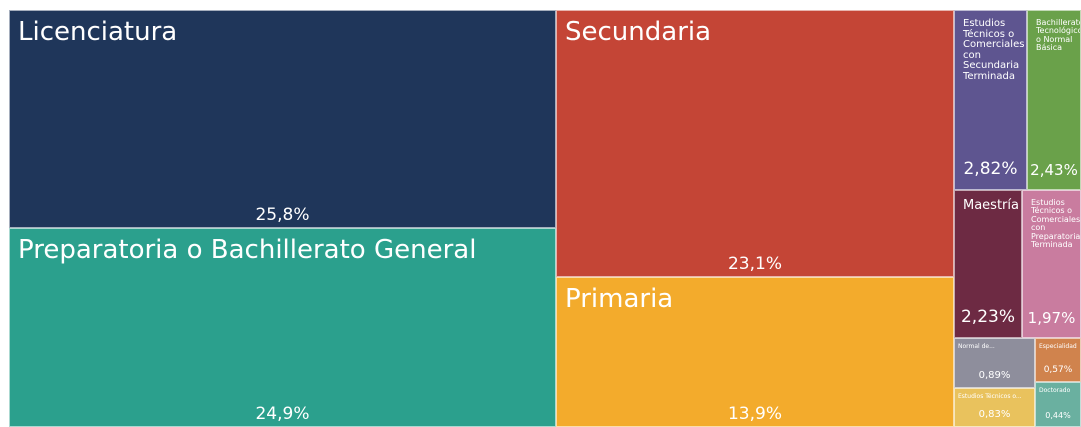 This screenshot has width=1081, height=427. I want to click on value-label: 24,9%, so click(282, 414).